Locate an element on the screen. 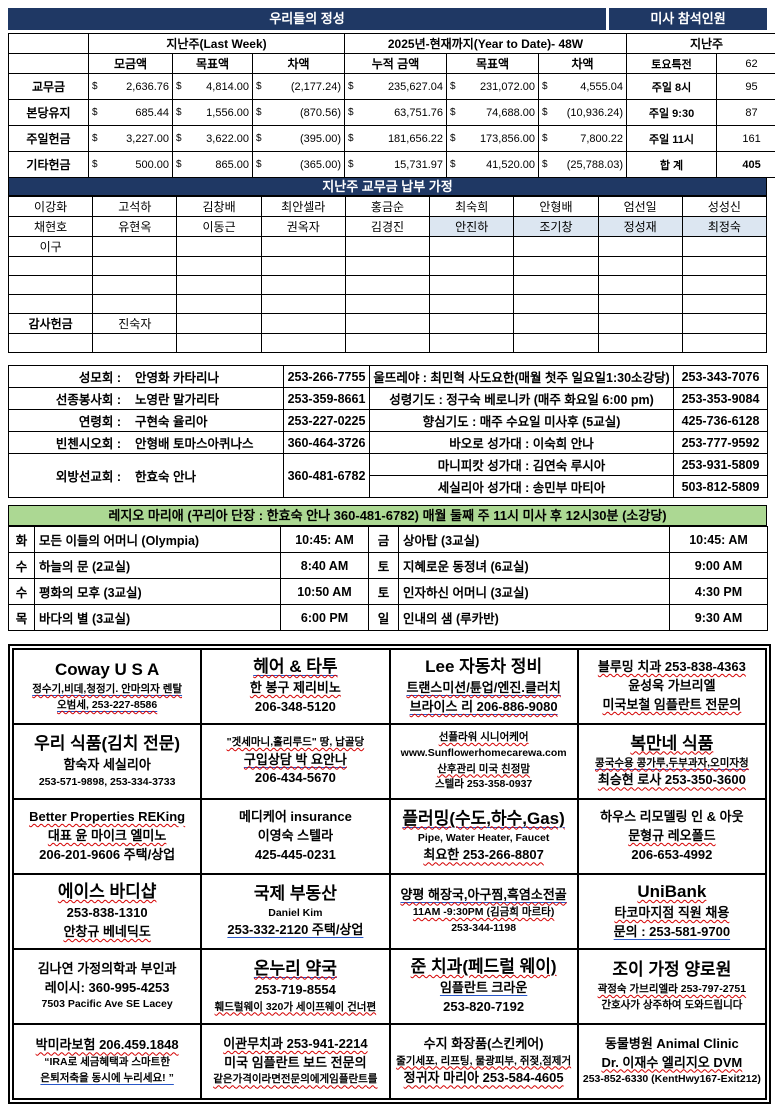 Image resolution: width=775 pixels, height=1104 pixels. amount-value: 865.00 is located at coordinates (232, 165).